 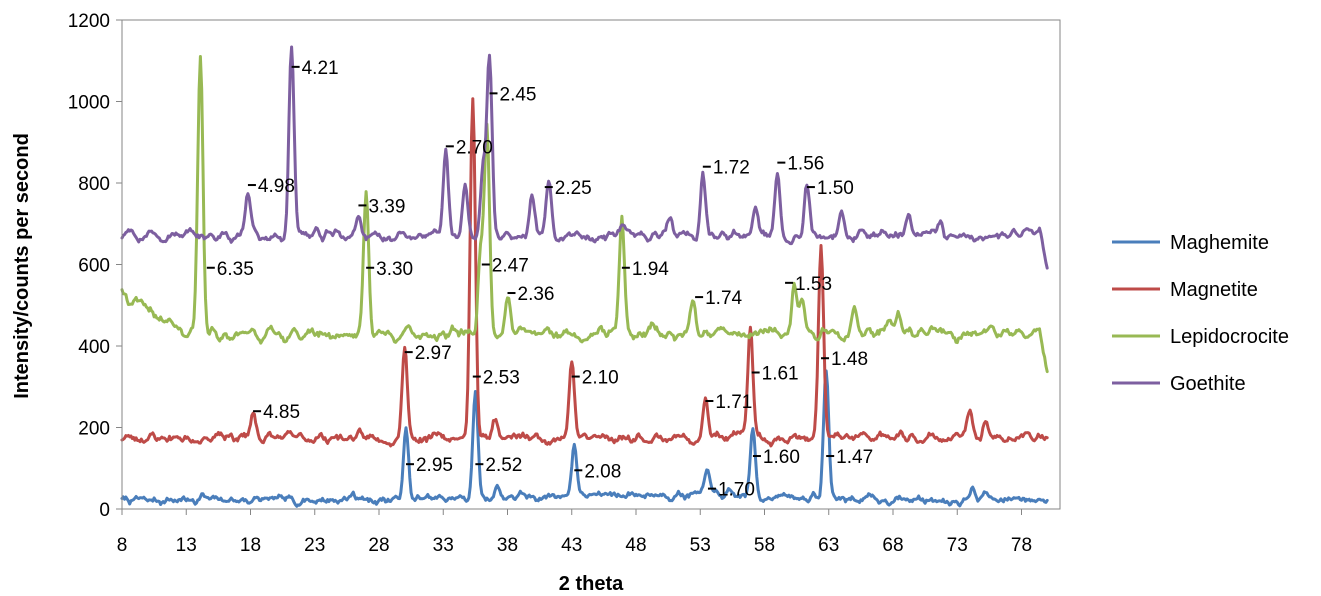 What do you see at coordinates (571, 545) in the screenshot?
I see `x-tick-label: 43` at bounding box center [571, 545].